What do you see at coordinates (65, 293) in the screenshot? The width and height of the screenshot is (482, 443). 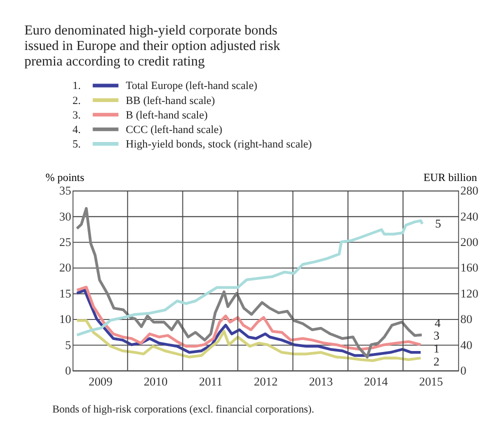 I see `y-tick-label: 15` at bounding box center [65, 293].